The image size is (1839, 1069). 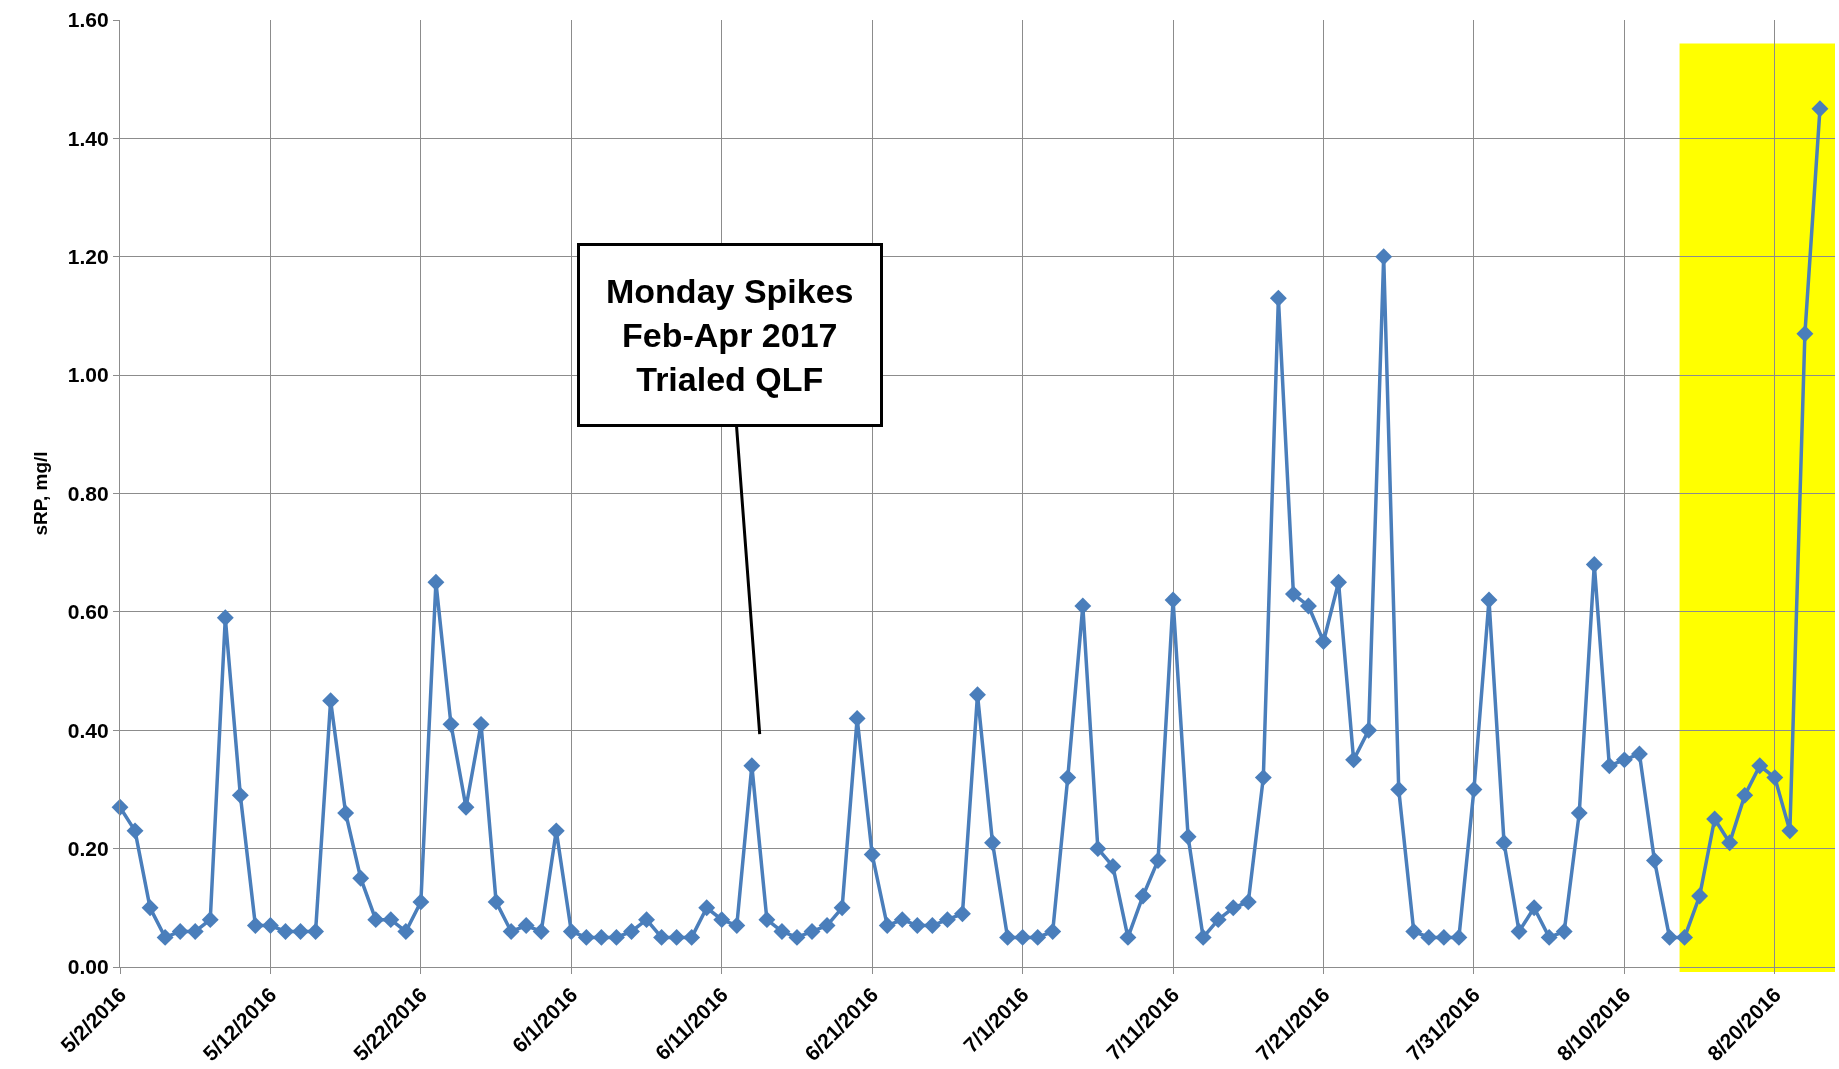 I want to click on y-tick-label: 0.20, so click(x=88, y=848).